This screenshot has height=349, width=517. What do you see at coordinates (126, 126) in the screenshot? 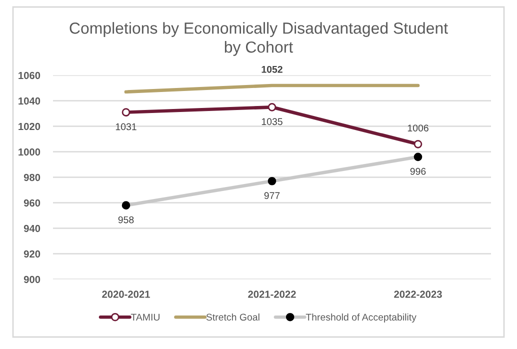
I see `data-label: 1031` at bounding box center [126, 126].